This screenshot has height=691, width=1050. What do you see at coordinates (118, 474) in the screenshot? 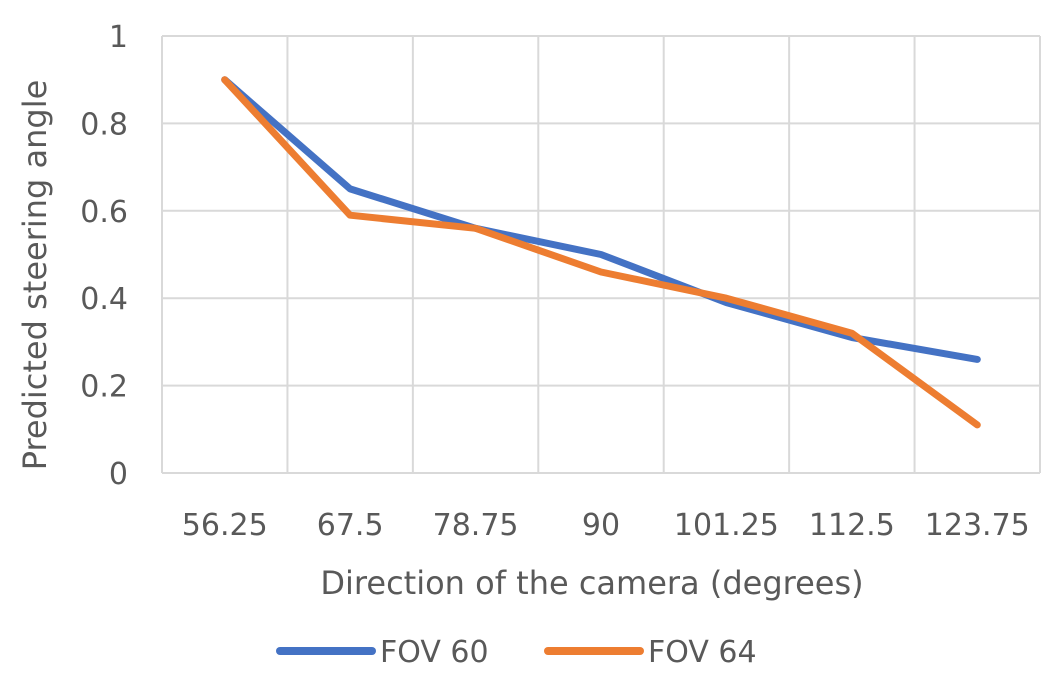
I see `y-tick-label: 0` at bounding box center [118, 474].